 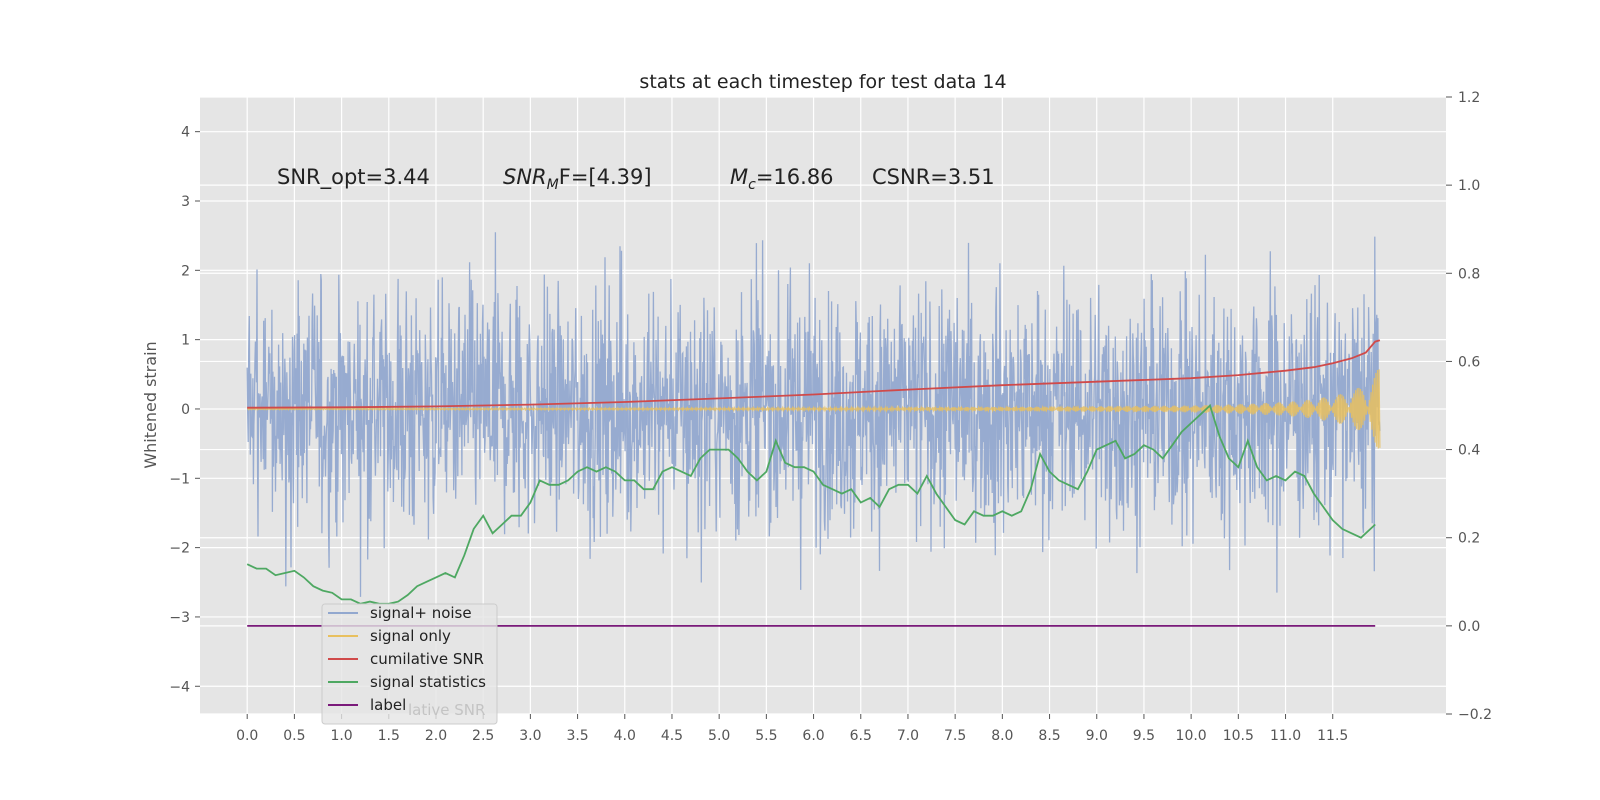 I want to click on y-tick-label: 3, so click(x=185, y=202).